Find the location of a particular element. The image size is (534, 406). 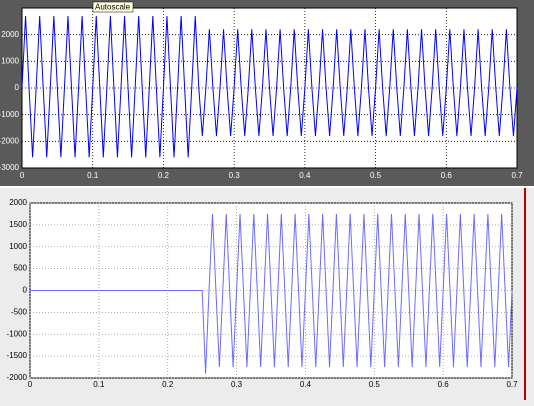

y-tick-label: -500 is located at coordinates (19, 311).